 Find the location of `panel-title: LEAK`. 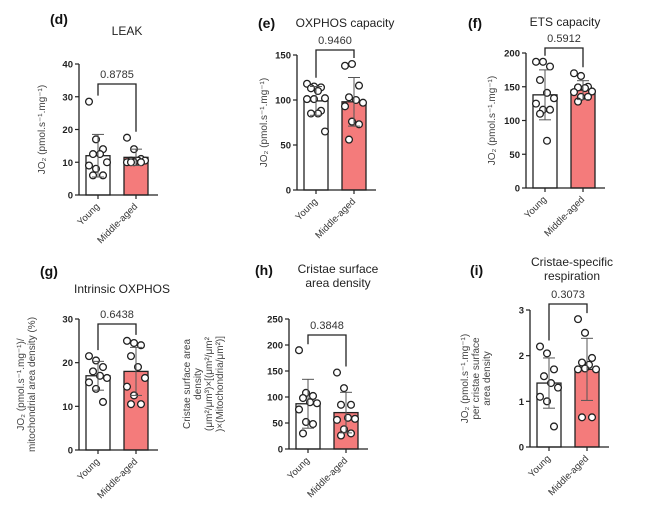

panel-title: LEAK is located at coordinates (127, 31).